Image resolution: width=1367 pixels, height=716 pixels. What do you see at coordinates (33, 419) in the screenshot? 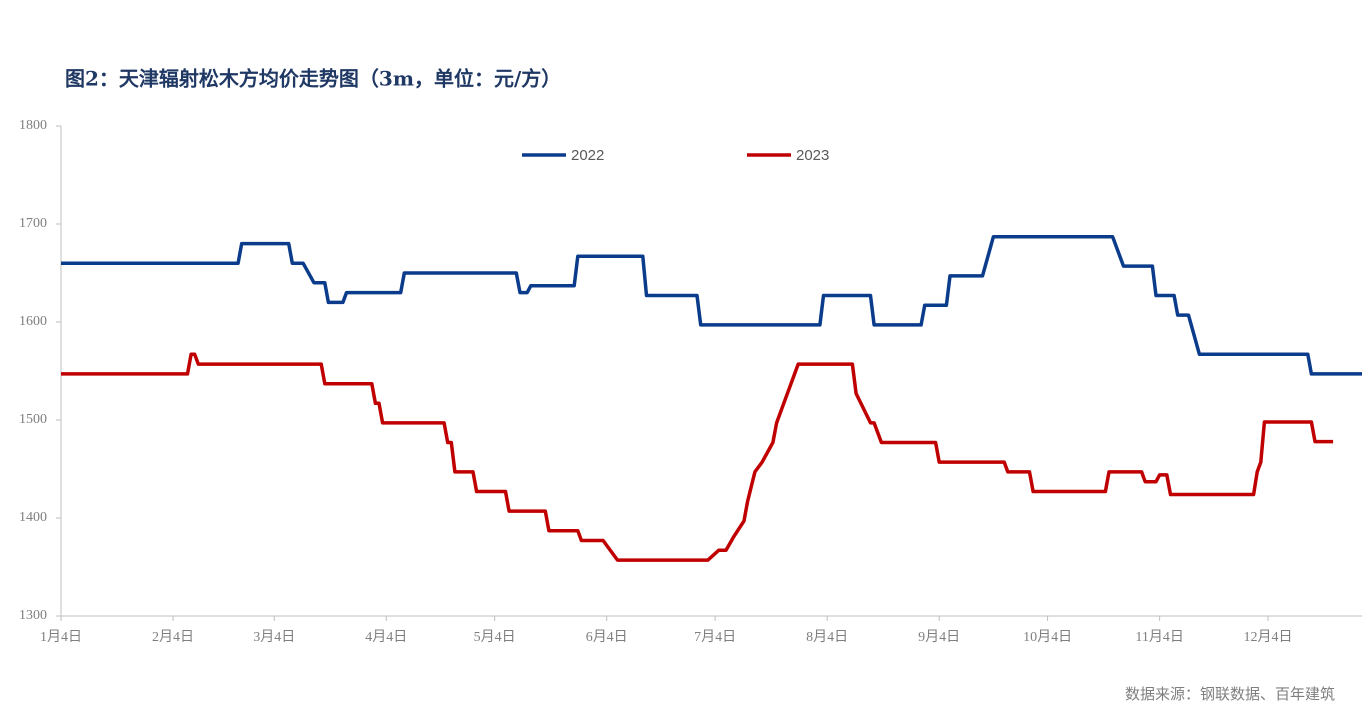
I see `y-tick-label: 1500` at bounding box center [33, 419].